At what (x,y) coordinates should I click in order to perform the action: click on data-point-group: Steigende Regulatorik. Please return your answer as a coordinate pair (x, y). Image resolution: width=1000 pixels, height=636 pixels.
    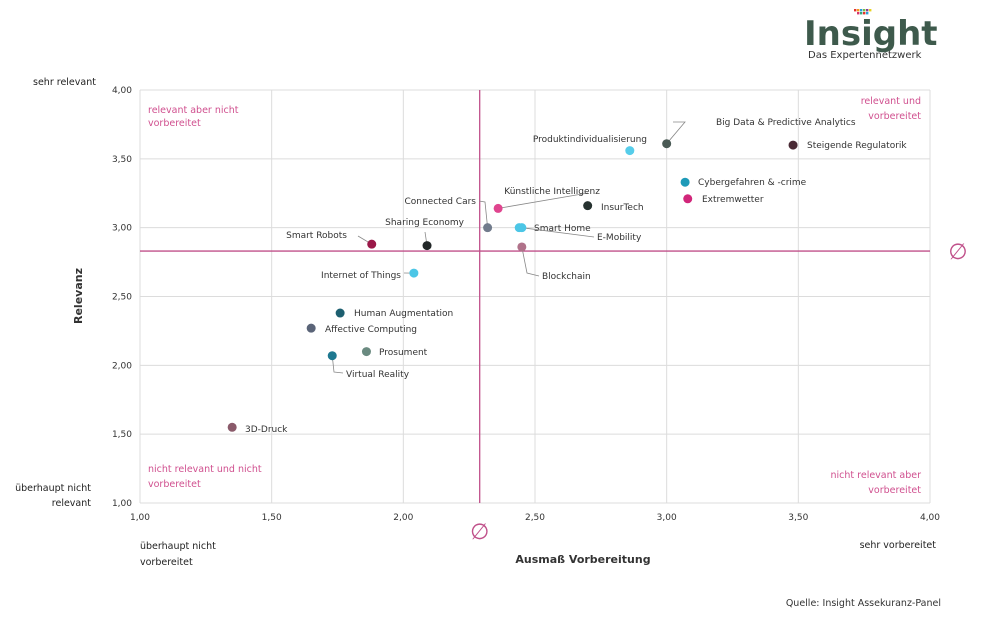
    Looking at the image, I should click on (848, 146).